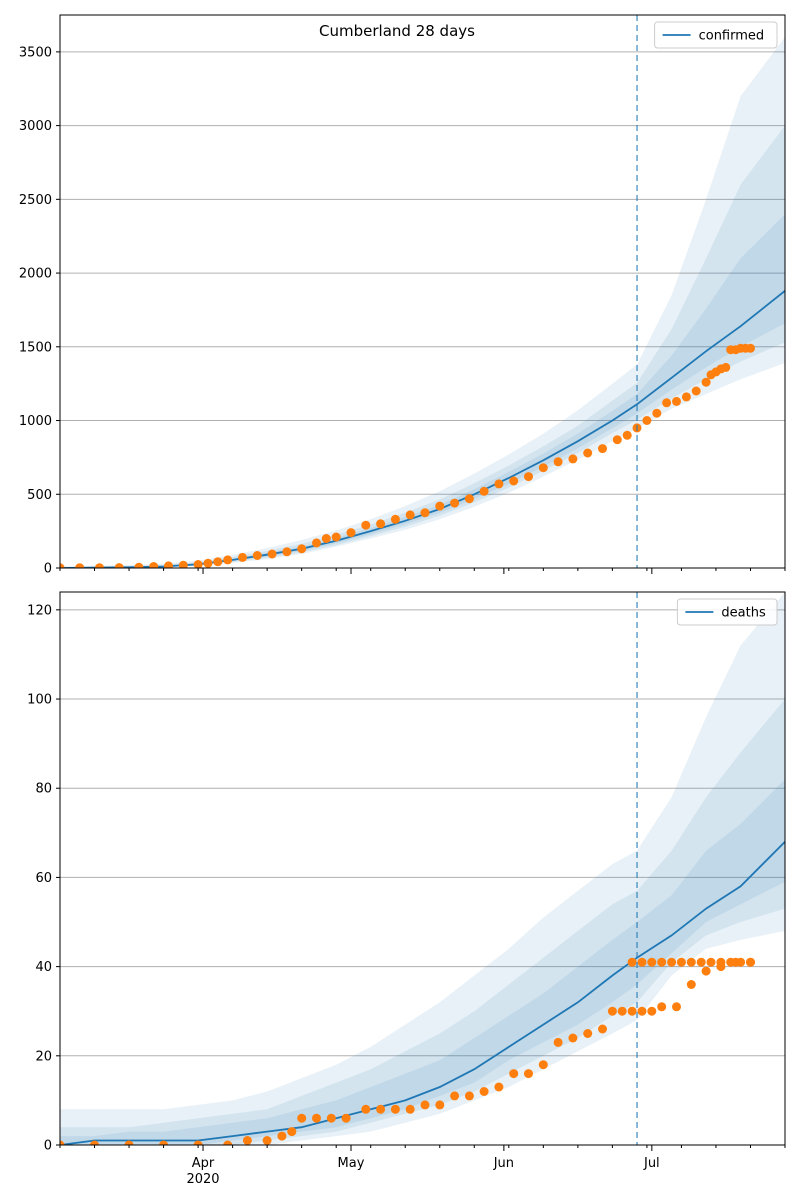 This screenshot has width=800, height=1204. I want to click on x-tick-label: Jul, so click(651, 1163).